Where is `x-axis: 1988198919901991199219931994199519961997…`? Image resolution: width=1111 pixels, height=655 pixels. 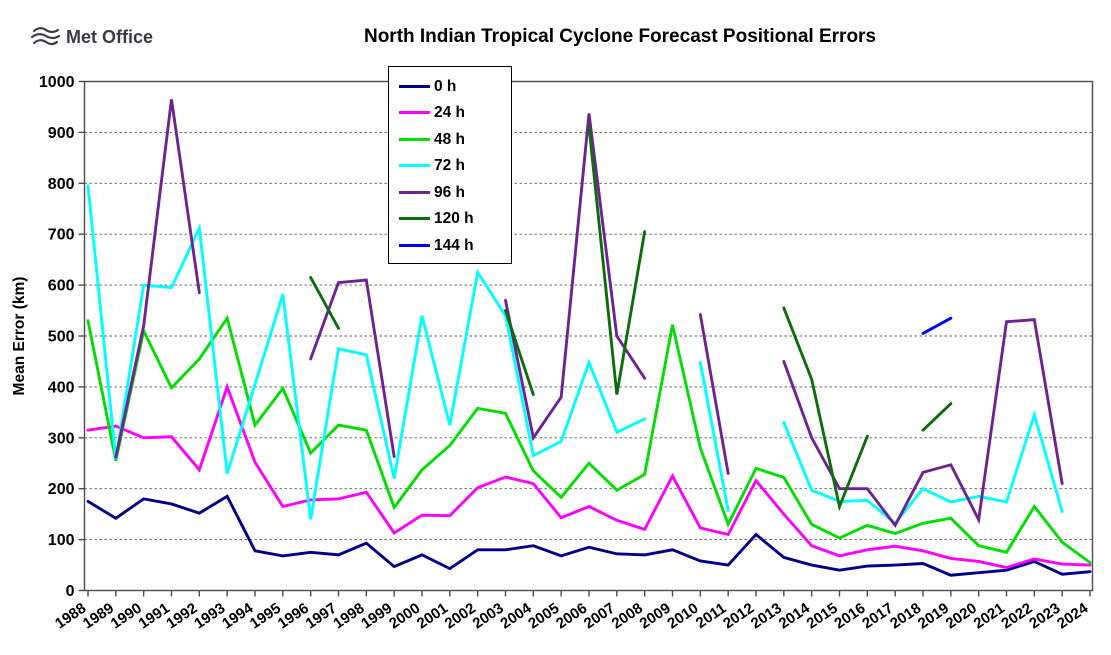 x-axis: 1988198919901991199219931994199519961997… is located at coordinates (572, 611).